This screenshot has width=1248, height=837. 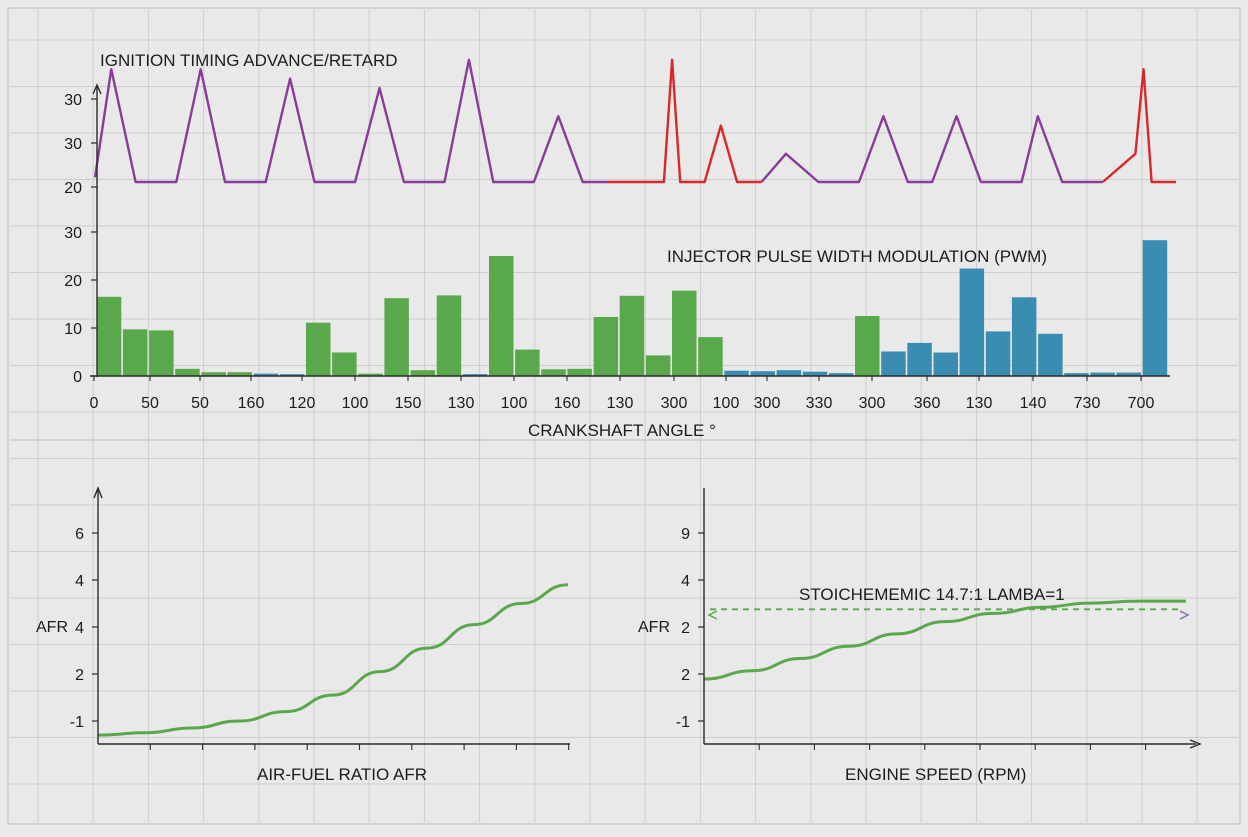 I want to click on crankshaft-x-tick-label: 120, so click(x=302, y=403).